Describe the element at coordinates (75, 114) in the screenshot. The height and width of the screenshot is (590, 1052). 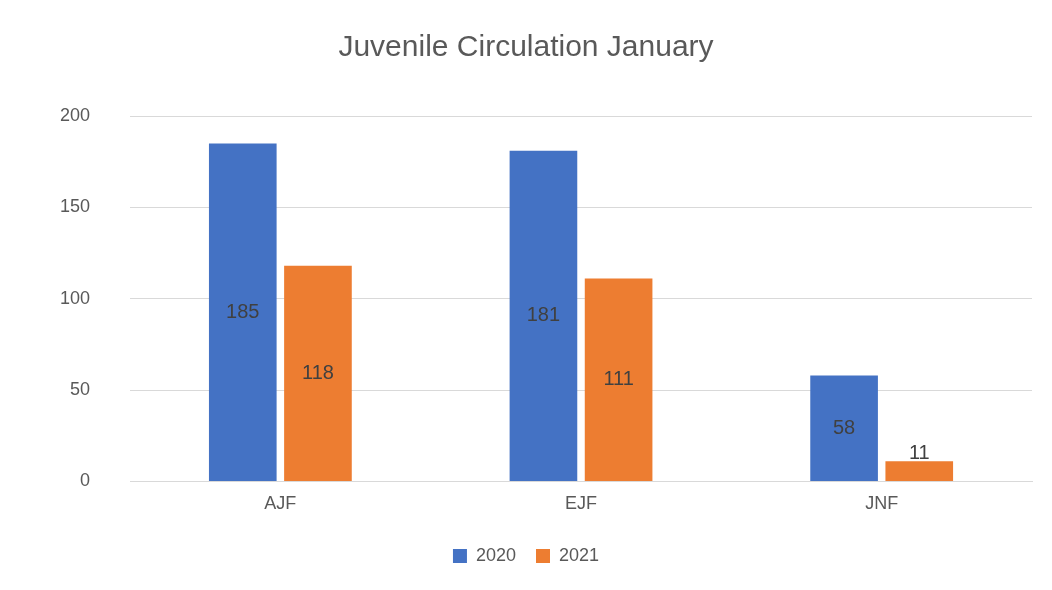
I see `y-tick-label: 200` at that location.